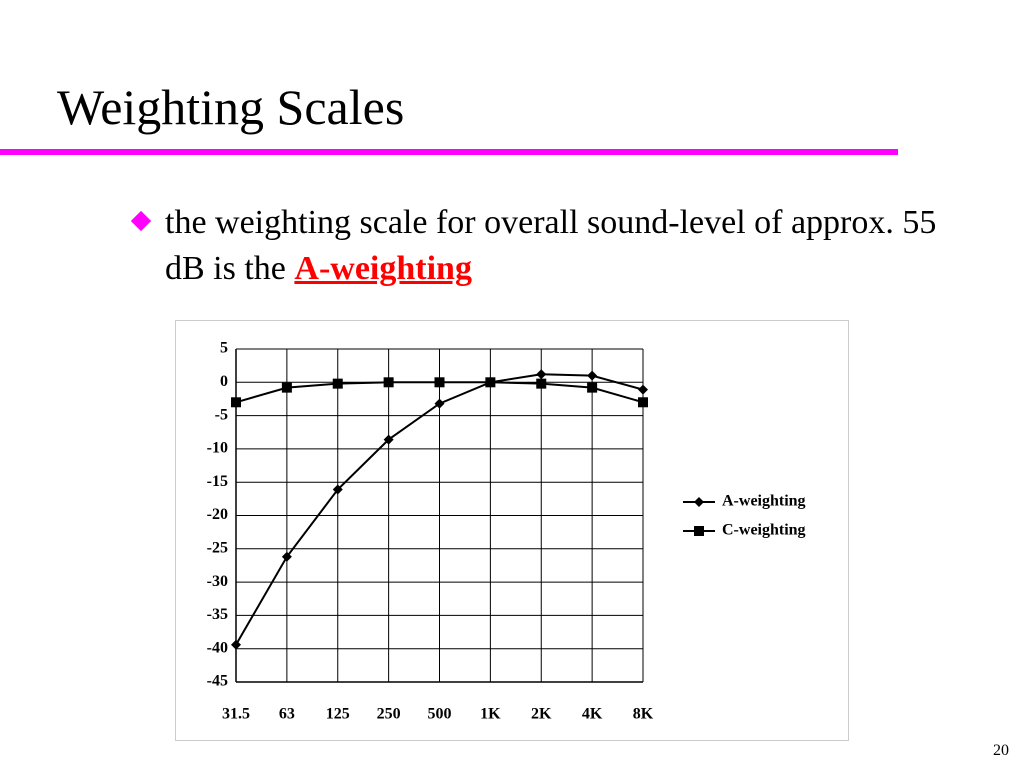  I want to click on y-tick-label: 0, so click(224, 381).